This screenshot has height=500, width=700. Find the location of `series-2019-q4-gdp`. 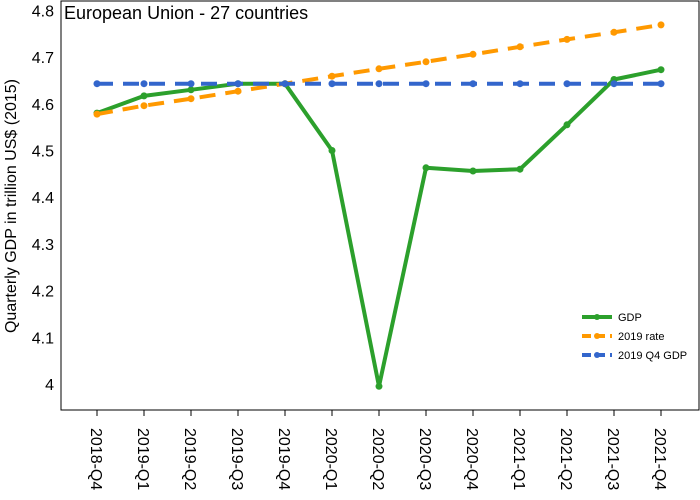

series-2019-q4-gdp is located at coordinates (379, 84).